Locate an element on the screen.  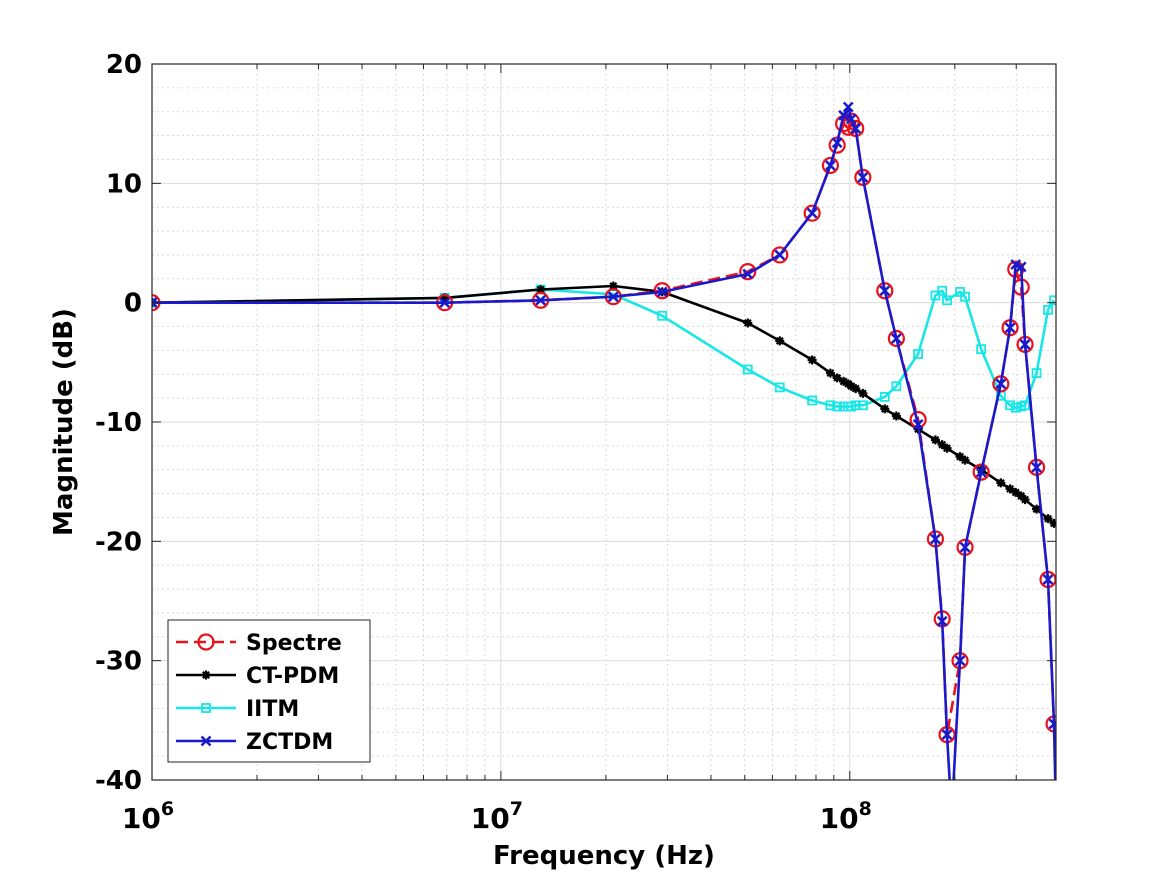
x-tick-label: 10⁶ is located at coordinates (148, 816).